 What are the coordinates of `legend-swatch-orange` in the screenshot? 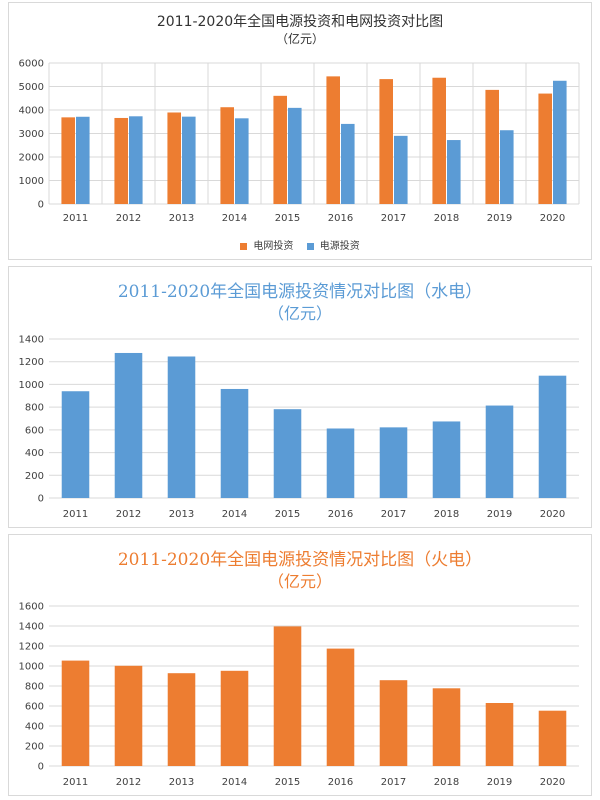 It's located at (244, 246).